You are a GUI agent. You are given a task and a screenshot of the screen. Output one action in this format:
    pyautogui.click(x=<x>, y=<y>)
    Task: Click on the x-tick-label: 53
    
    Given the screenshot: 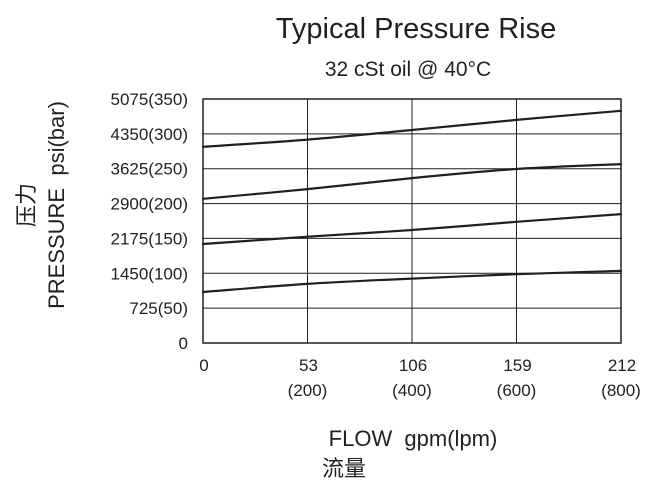 What is the action you would take?
    pyautogui.click(x=308, y=365)
    